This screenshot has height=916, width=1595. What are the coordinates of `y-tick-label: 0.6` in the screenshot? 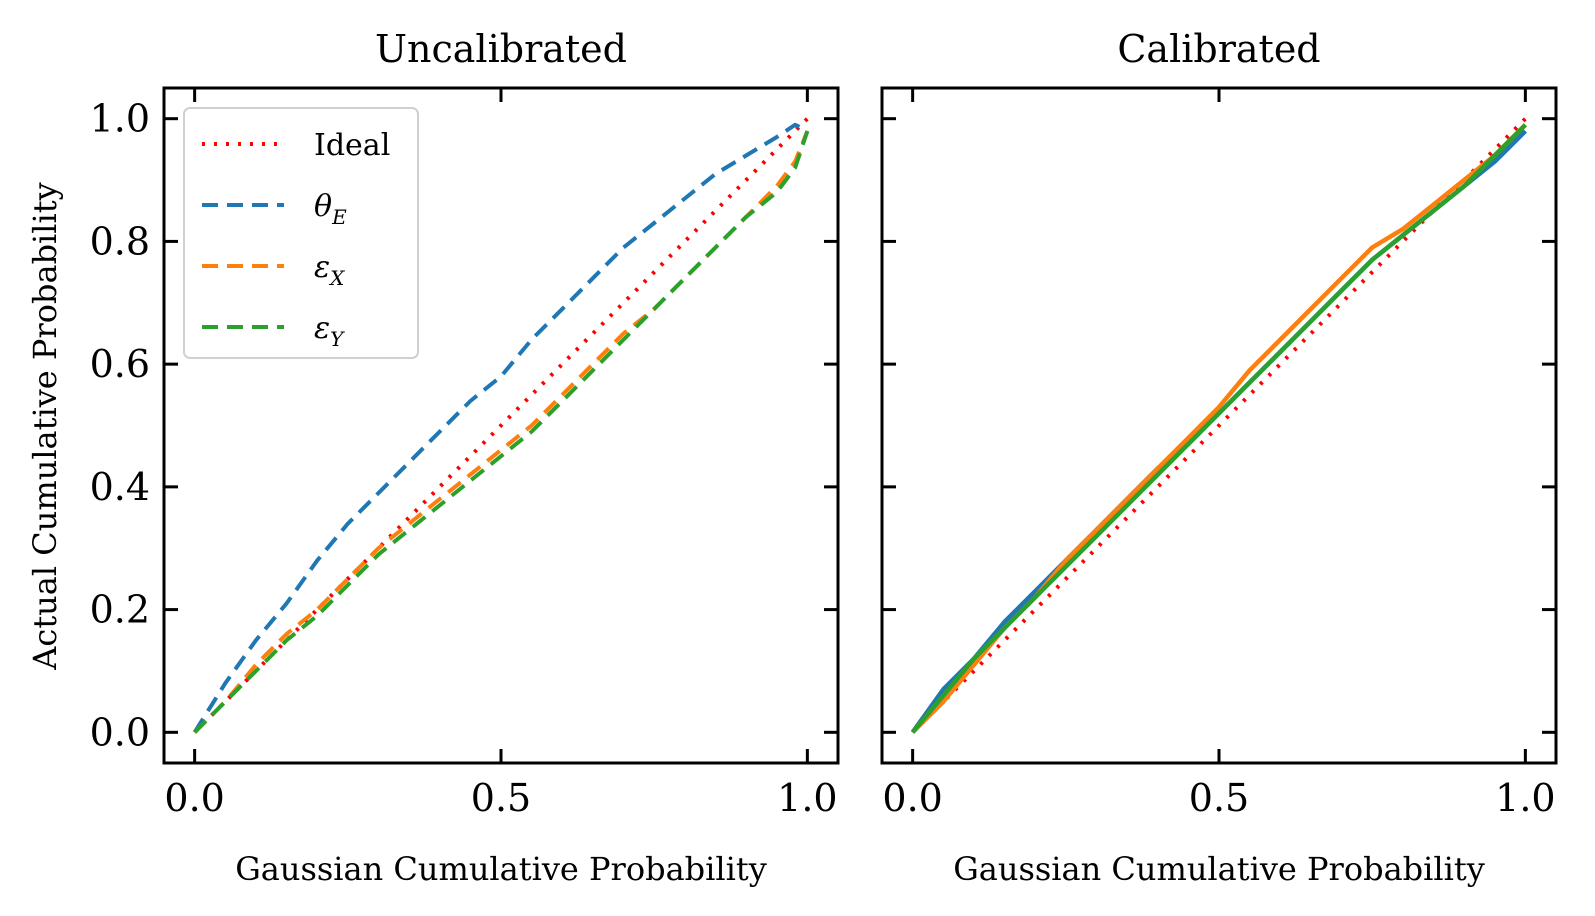 It's located at (120, 364).